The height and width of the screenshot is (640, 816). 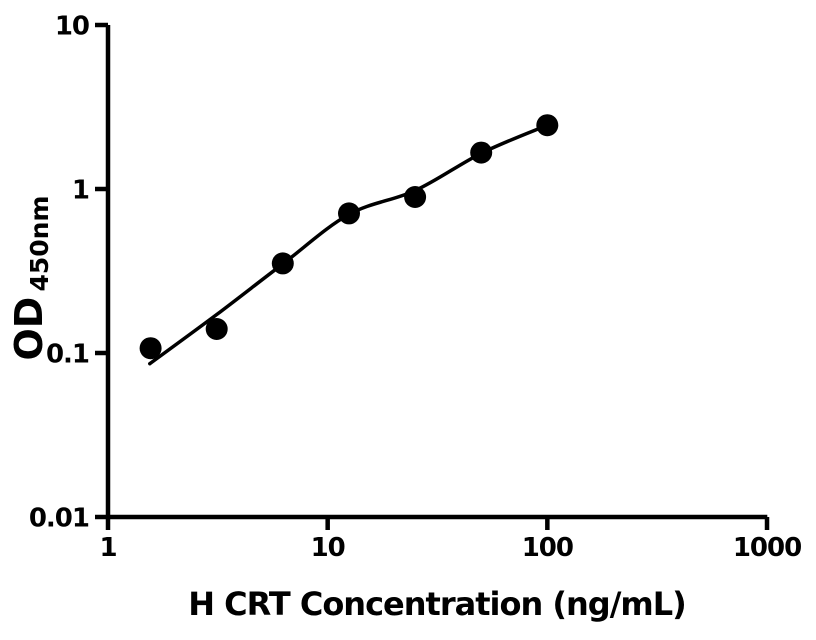 I want to click on x-tick-label: 1, so click(x=107, y=548).